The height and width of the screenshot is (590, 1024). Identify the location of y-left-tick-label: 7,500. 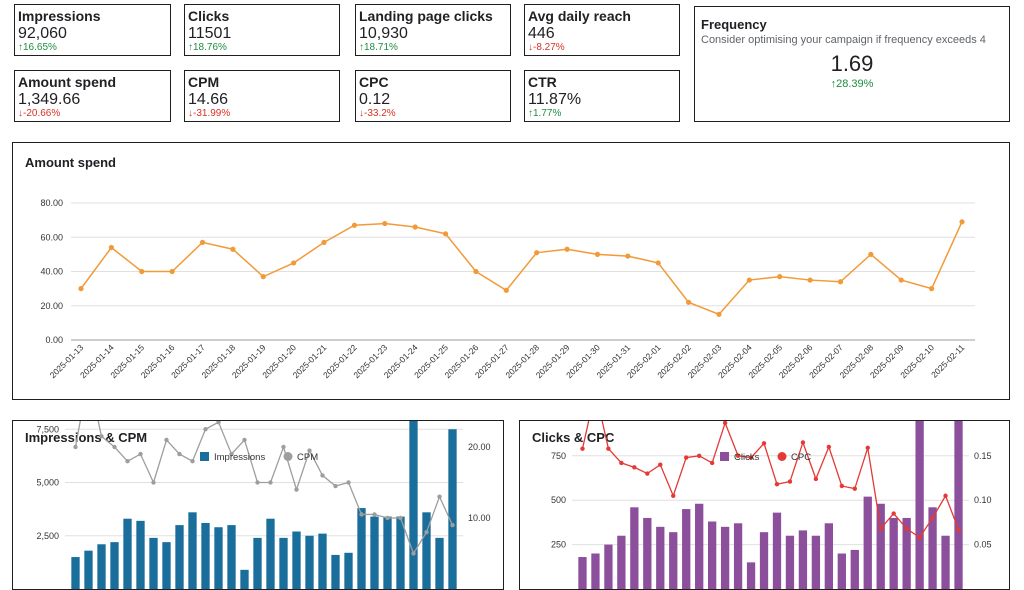
(47, 429).